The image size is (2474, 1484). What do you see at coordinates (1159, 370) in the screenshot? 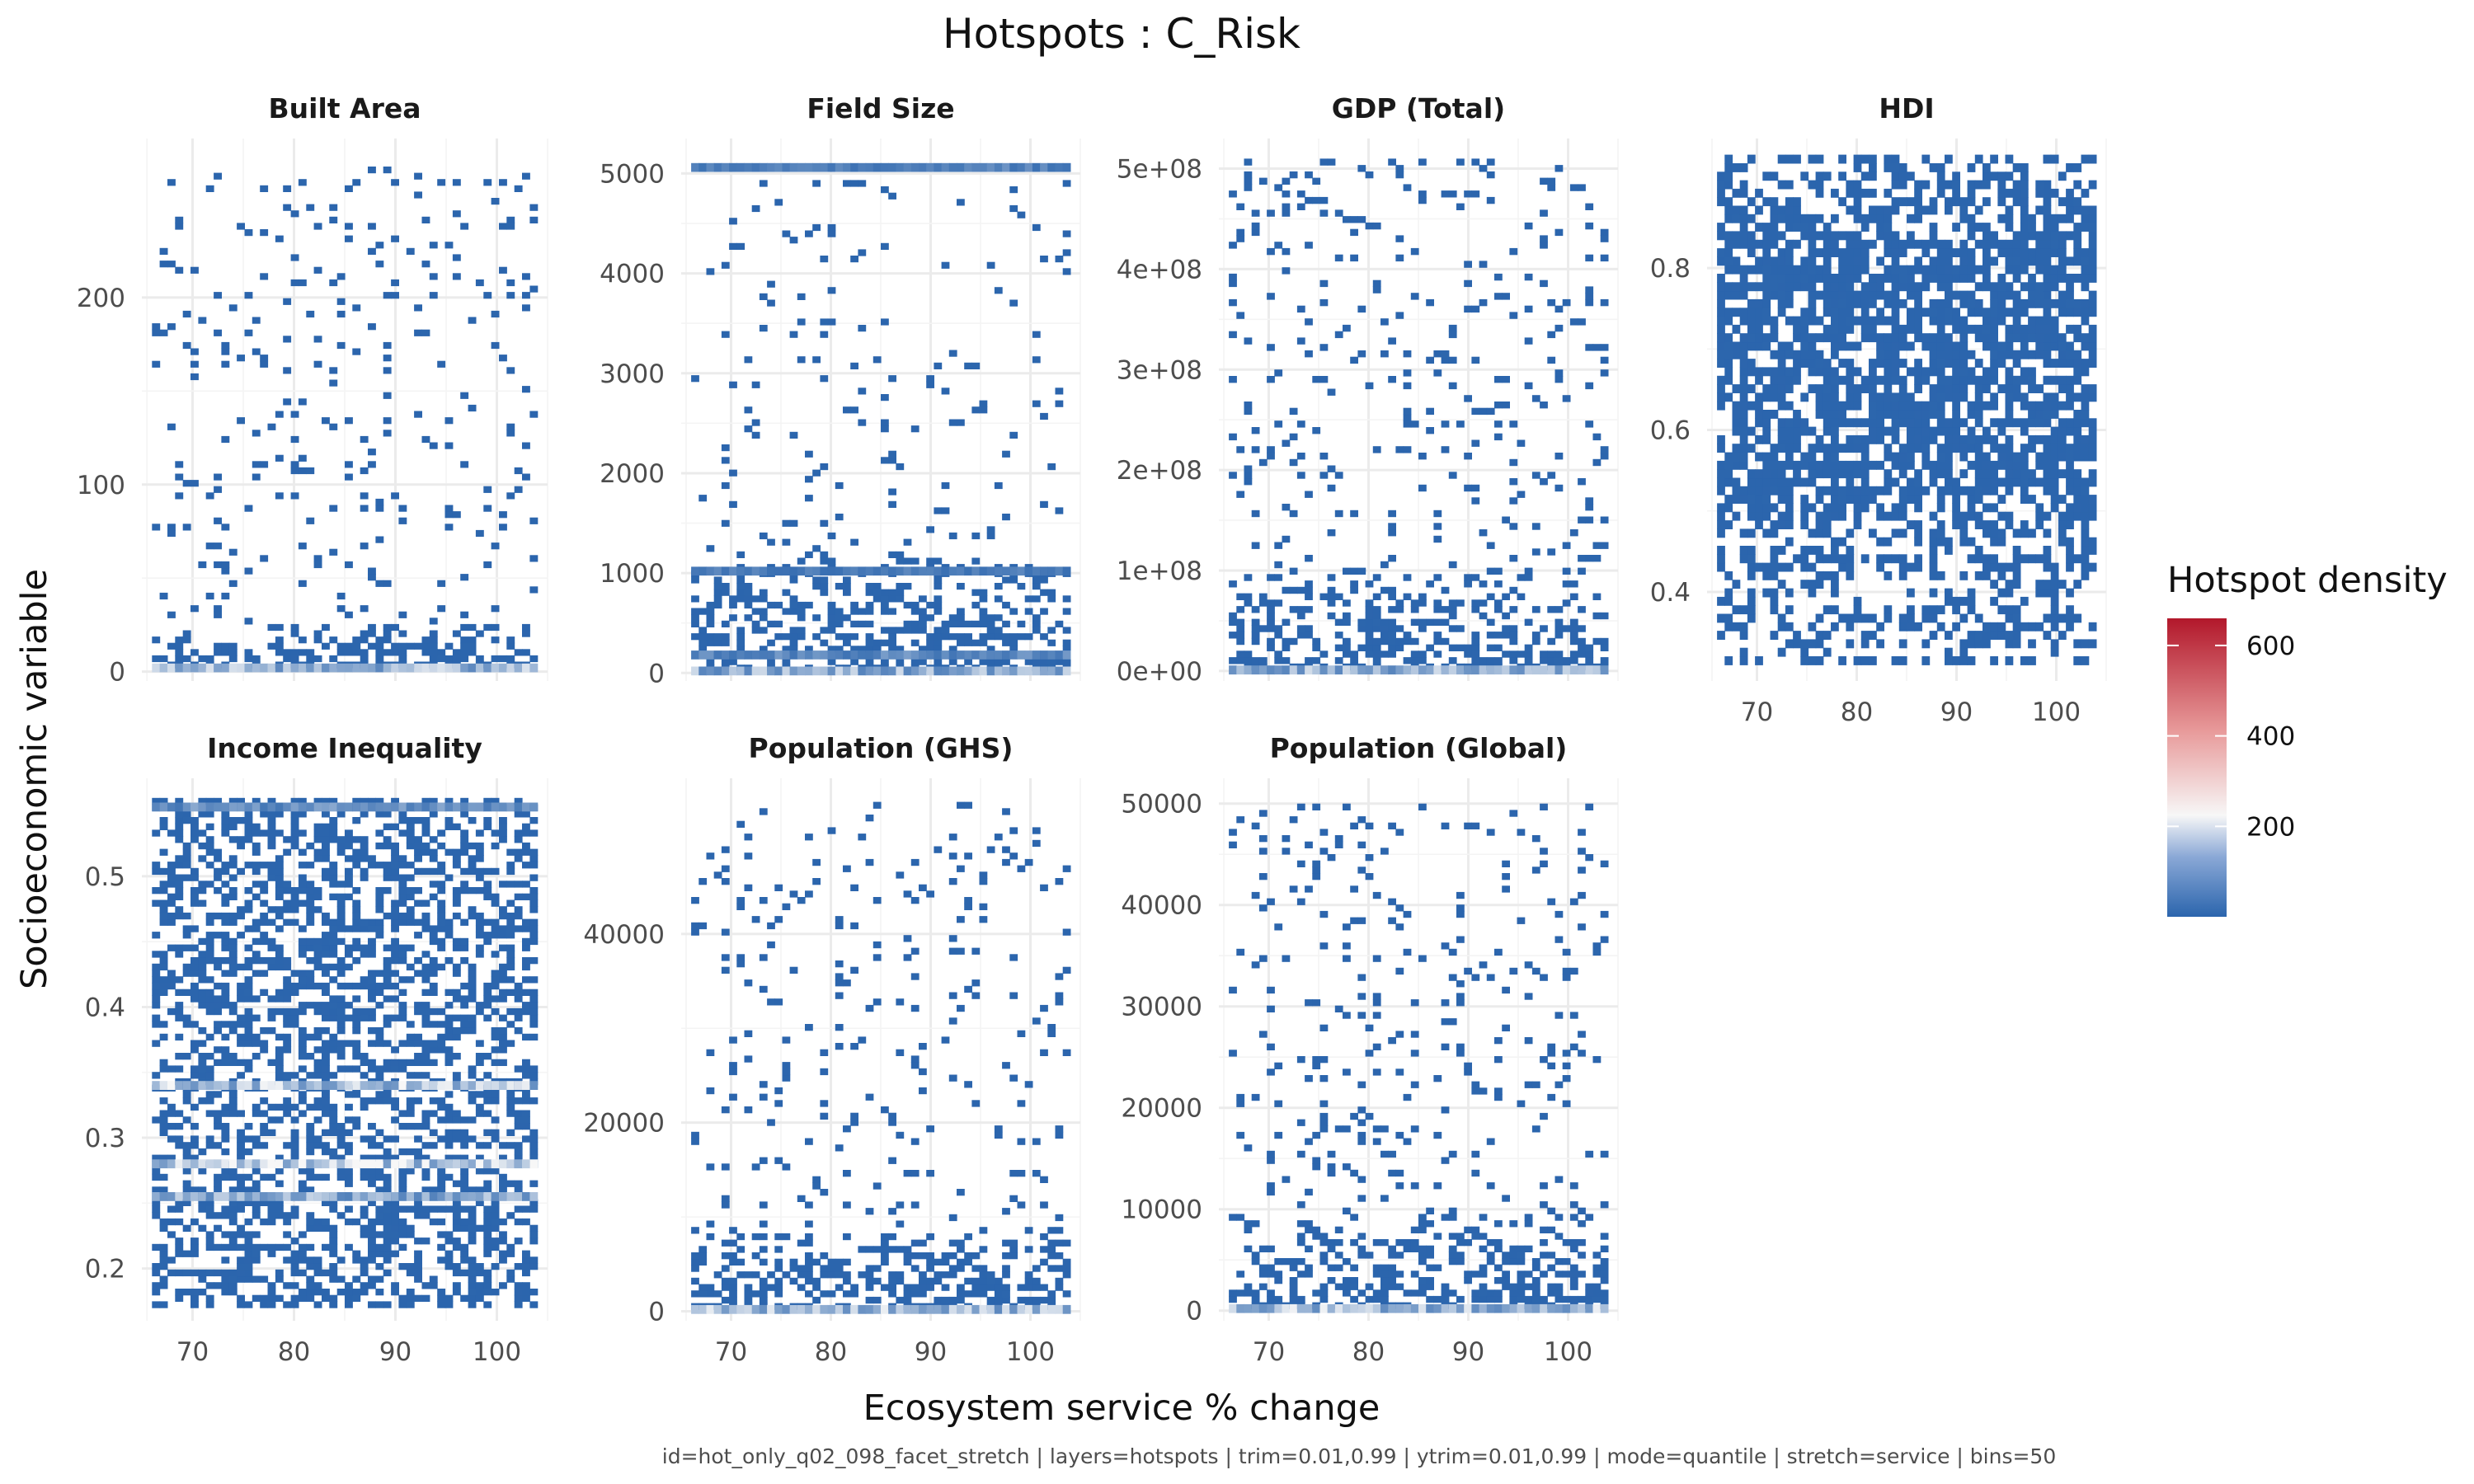
I see `y-tick-label: 3e+08` at bounding box center [1159, 370].